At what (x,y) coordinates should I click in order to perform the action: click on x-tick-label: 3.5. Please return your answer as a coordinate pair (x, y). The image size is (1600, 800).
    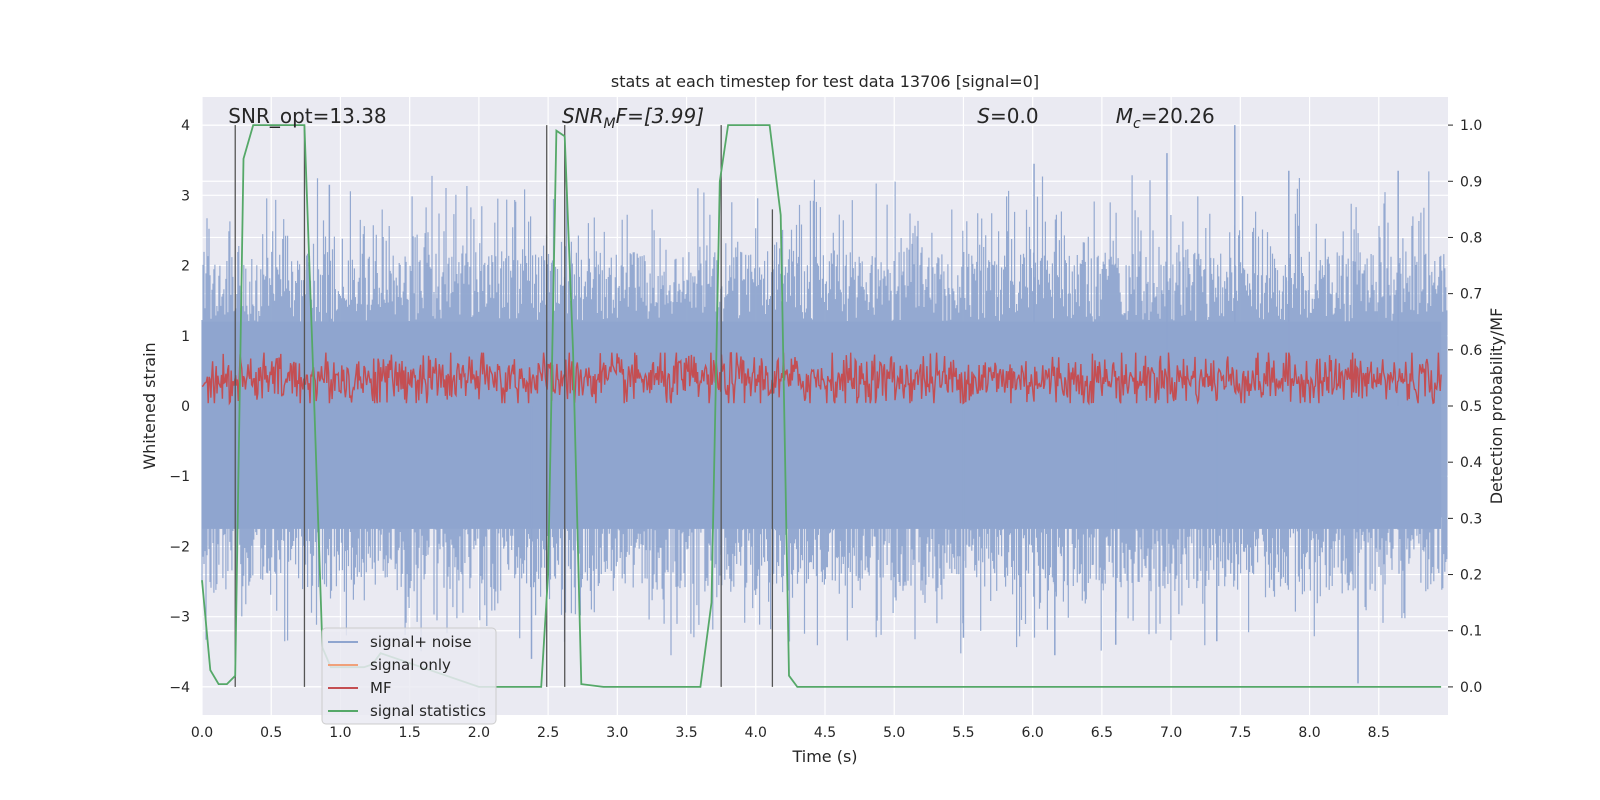
    Looking at the image, I should click on (686, 733).